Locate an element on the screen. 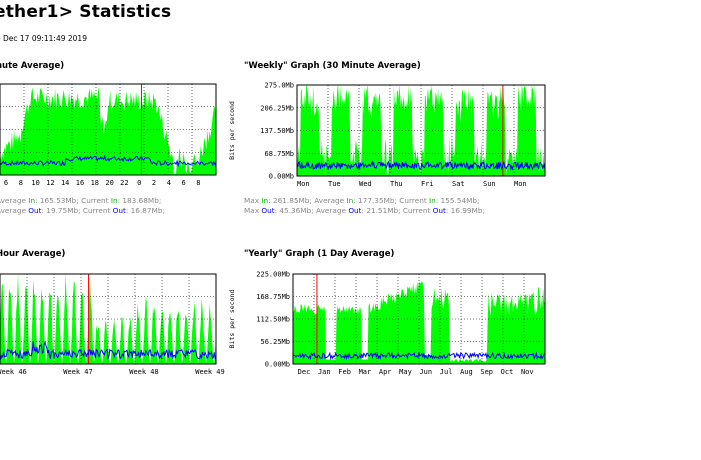 This screenshot has height=460, width=701. x-tick-label: Sat is located at coordinates (458, 184).